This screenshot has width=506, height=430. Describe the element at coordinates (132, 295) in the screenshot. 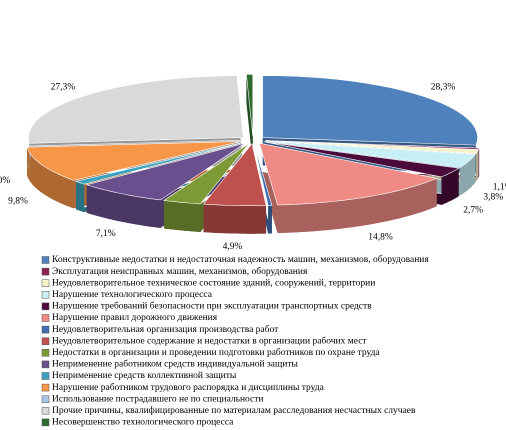

I see `legend-label: Нарушение технологического процесса` at that location.